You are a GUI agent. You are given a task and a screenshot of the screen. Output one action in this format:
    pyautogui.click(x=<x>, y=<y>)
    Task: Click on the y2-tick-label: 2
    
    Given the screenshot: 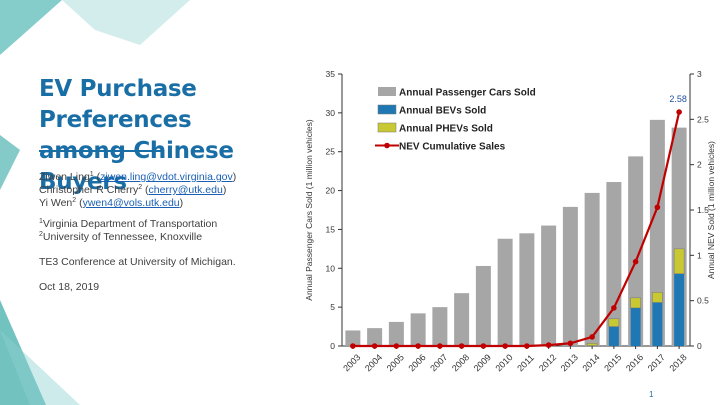 What is the action you would take?
    pyautogui.click(x=699, y=165)
    